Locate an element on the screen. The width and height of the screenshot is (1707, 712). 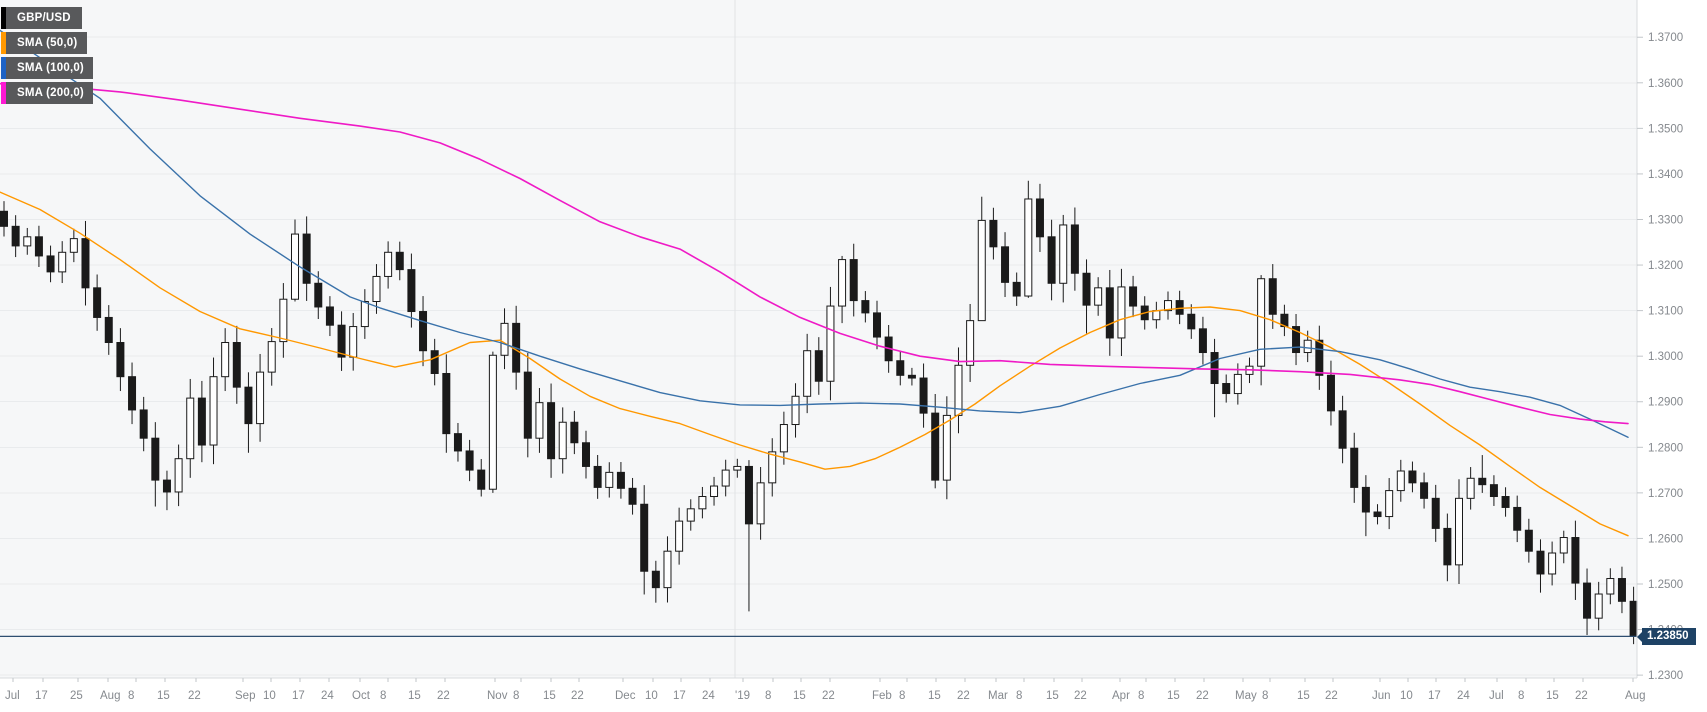
legend-item-sma50: SMA (50,0) is located at coordinates (44, 43).